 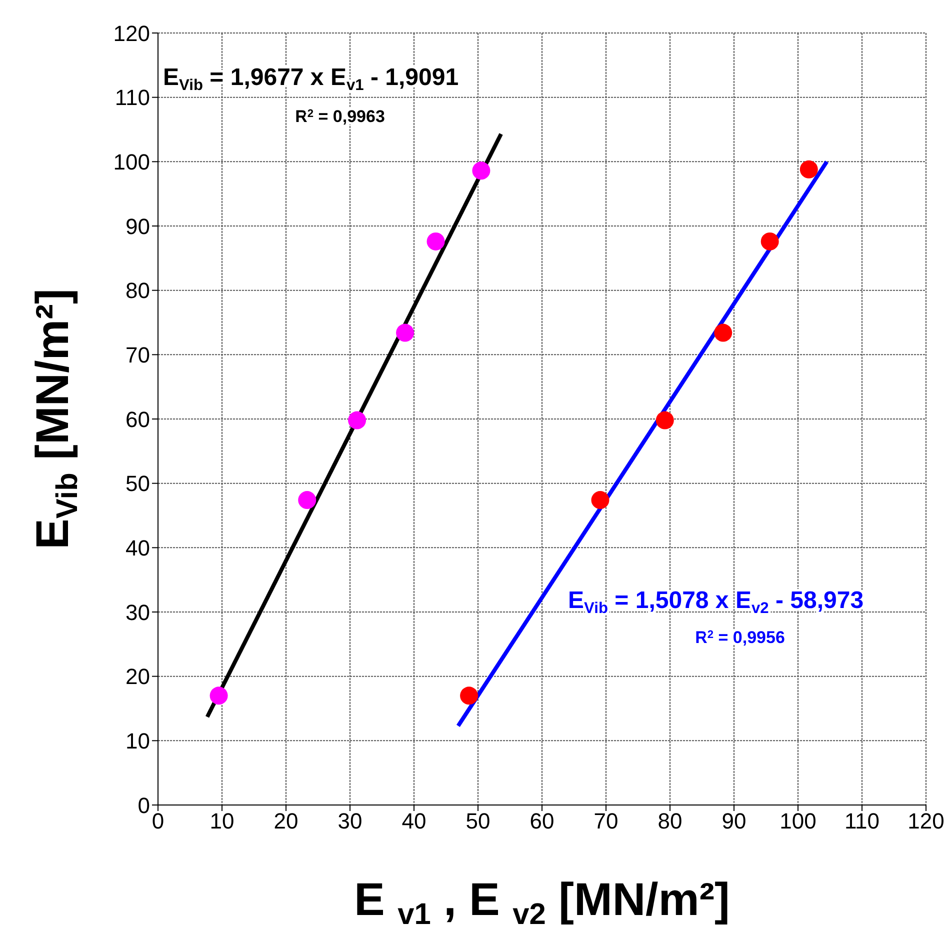 What do you see at coordinates (222, 821) in the screenshot?
I see `x-tick-label: 10` at bounding box center [222, 821].